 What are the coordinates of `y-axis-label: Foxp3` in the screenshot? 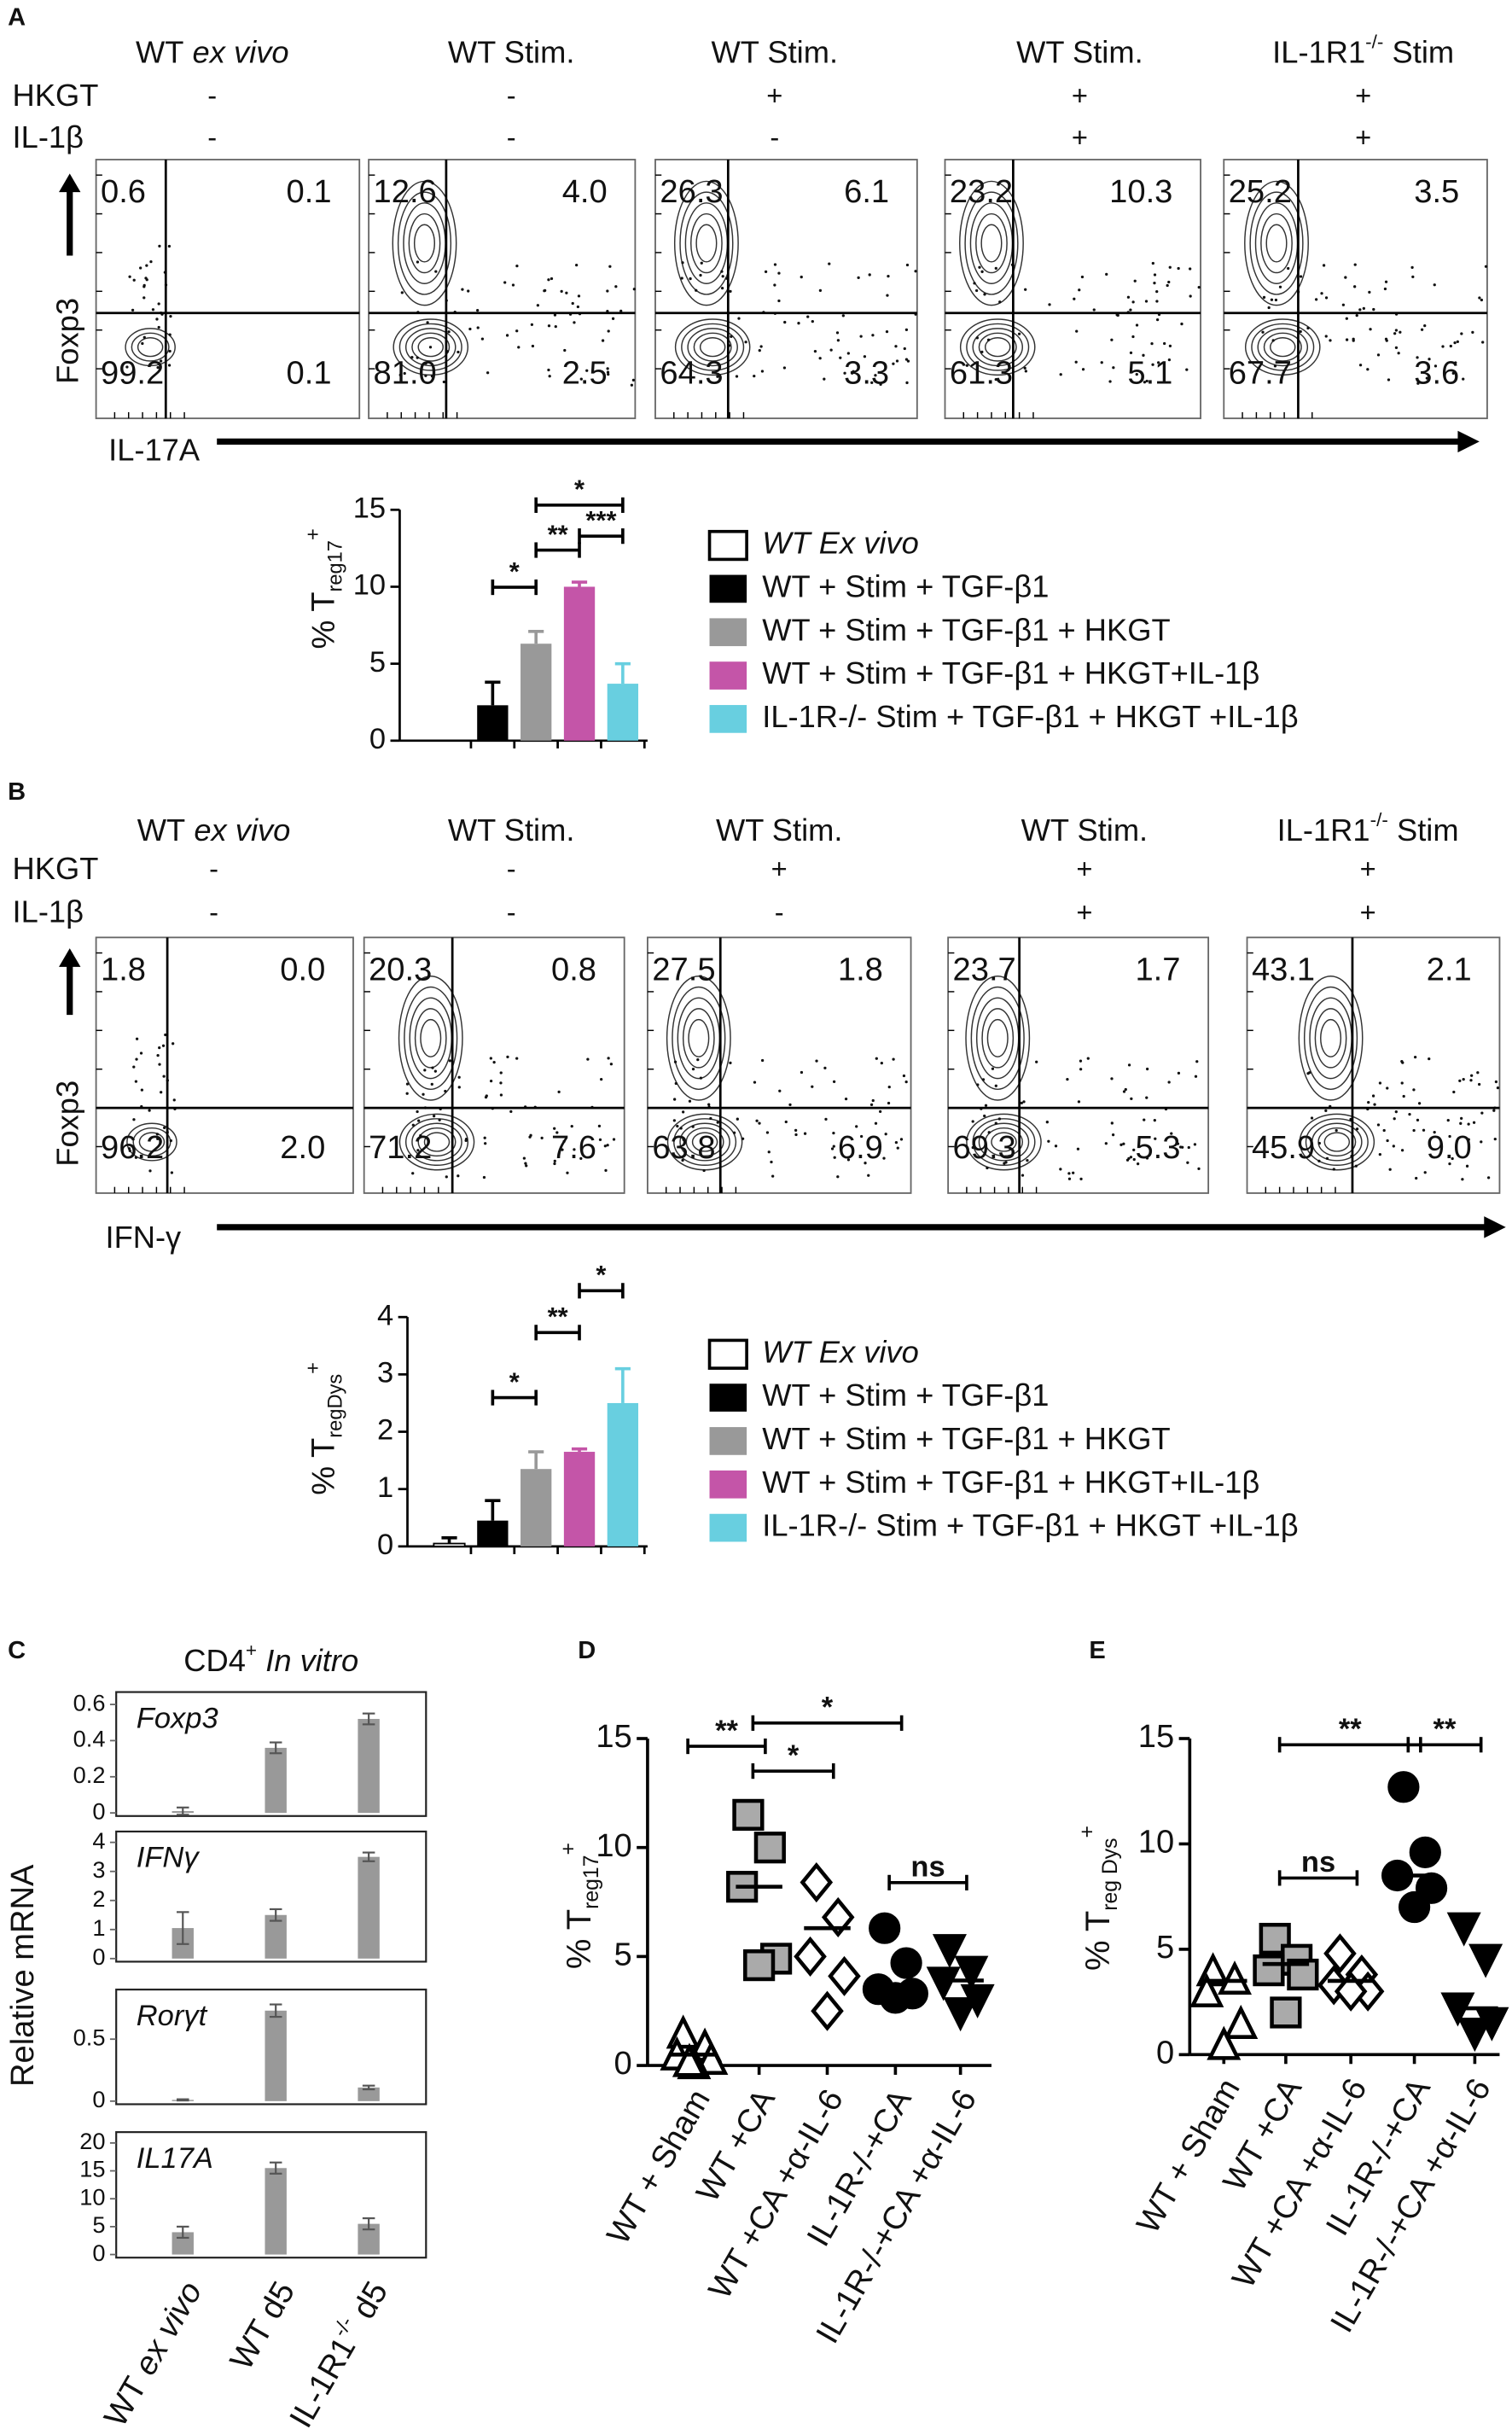 It's located at (66, 341).